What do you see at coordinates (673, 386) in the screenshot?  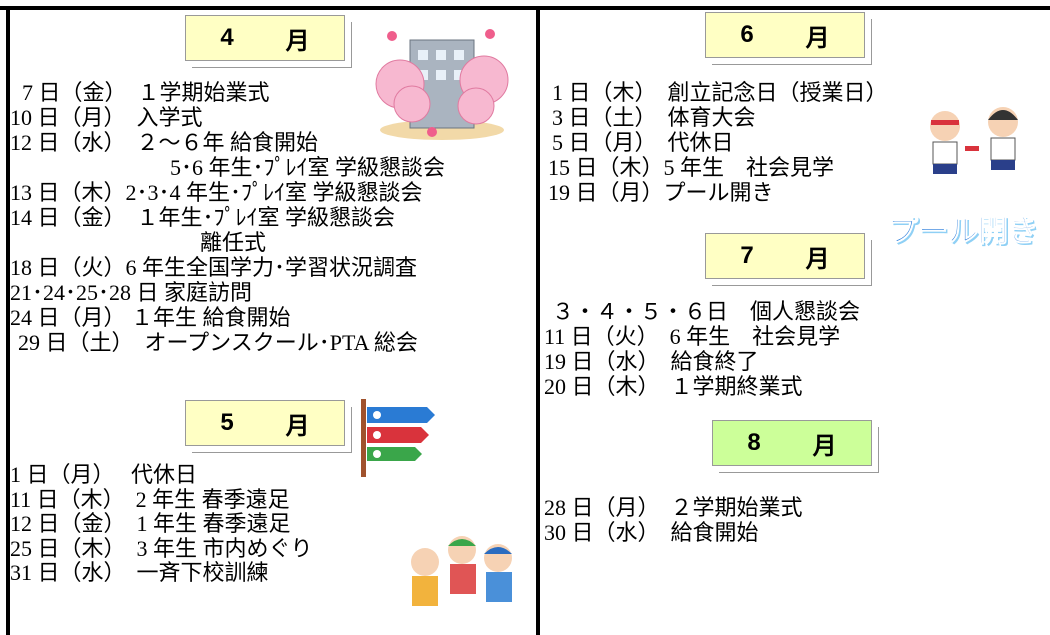 I see `event-line: 20 日（木） １学期終業式` at bounding box center [673, 386].